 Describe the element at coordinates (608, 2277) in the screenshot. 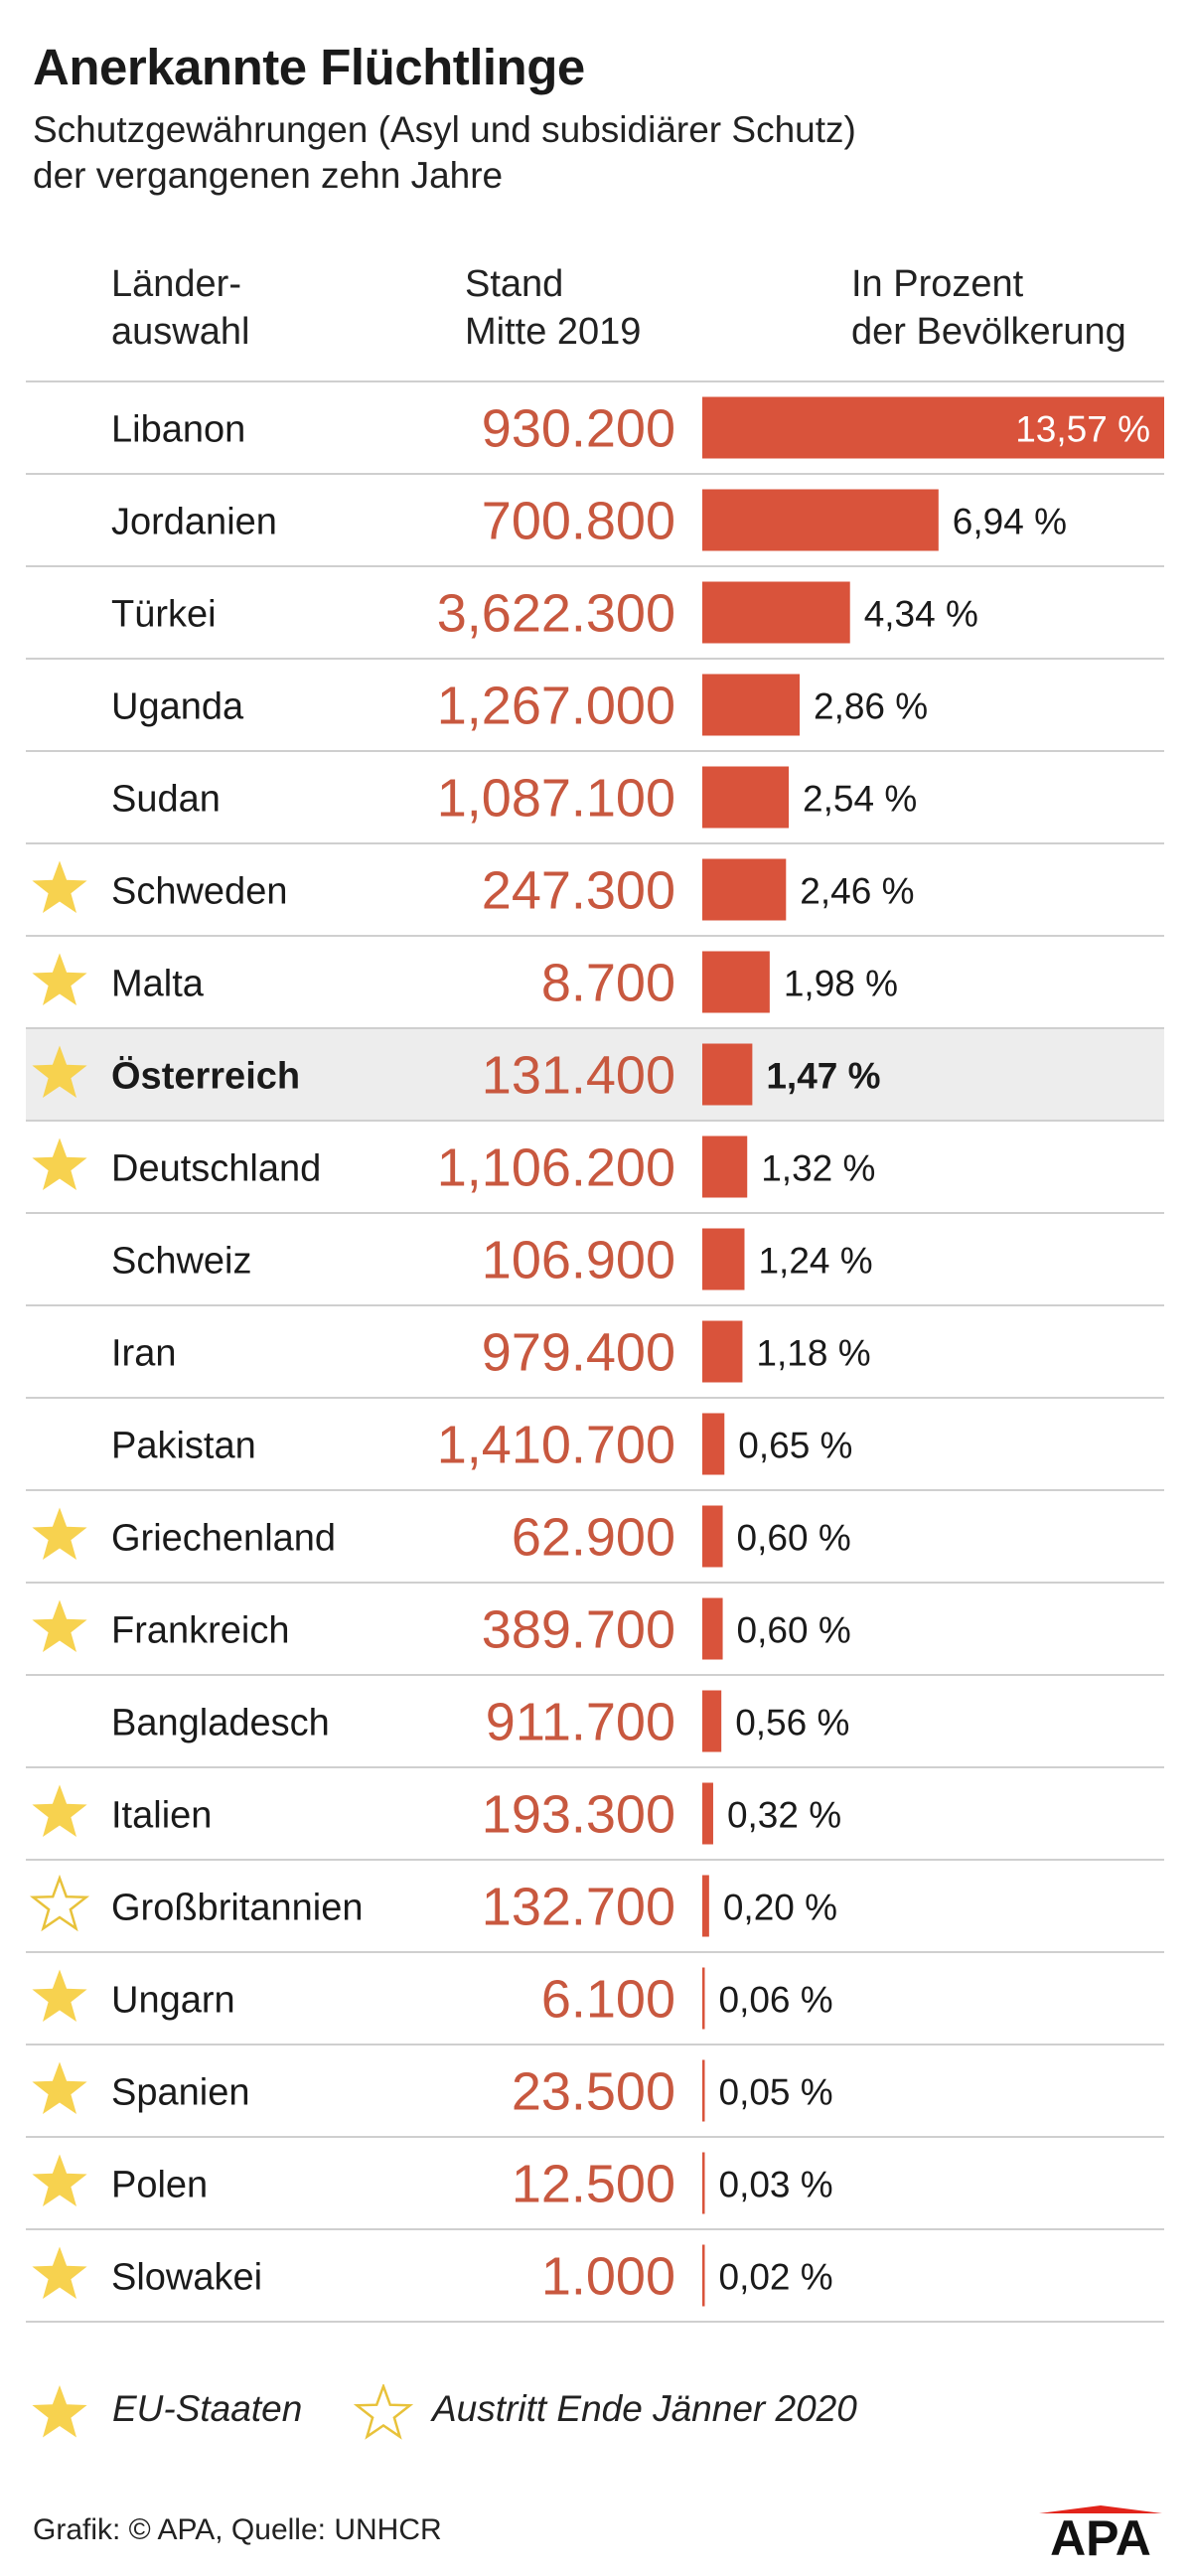

I see `stand-value: 1.000` at that location.